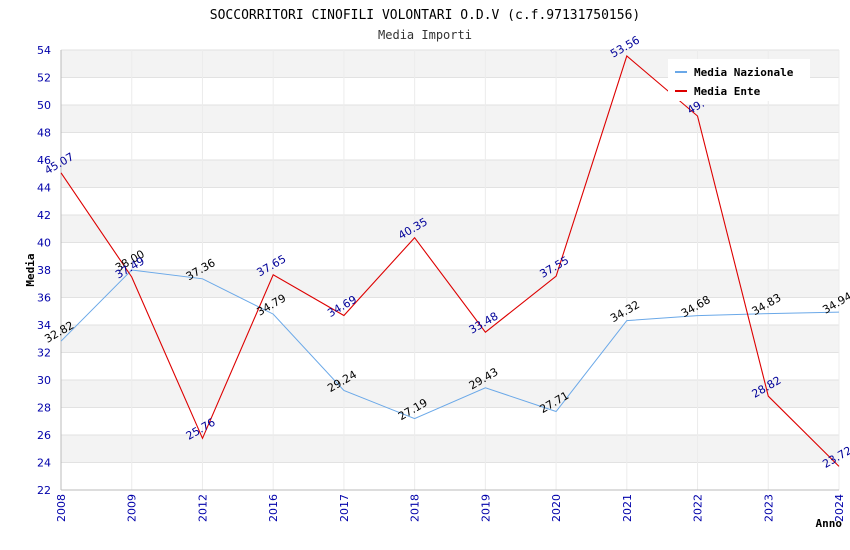 This screenshot has height=550, width=850. What do you see at coordinates (839, 508) in the screenshot?
I see `x-tick-label: 2024` at bounding box center [839, 508].